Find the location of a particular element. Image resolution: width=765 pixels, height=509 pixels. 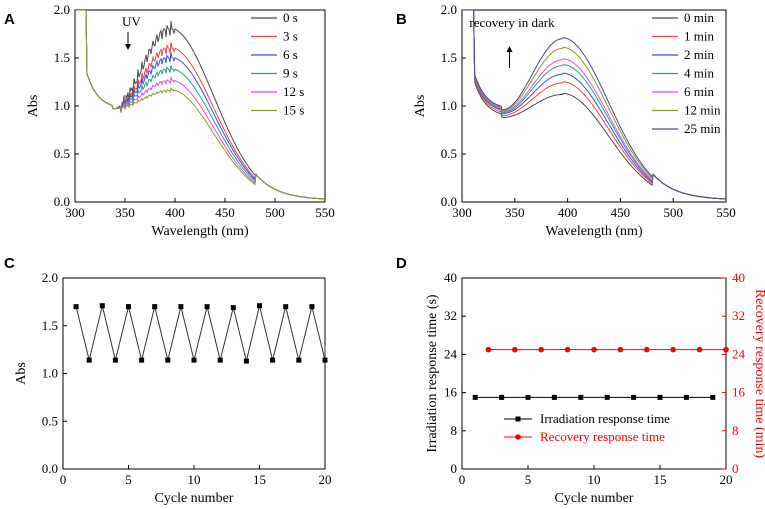

panel-letter: A is located at coordinates (9, 19).